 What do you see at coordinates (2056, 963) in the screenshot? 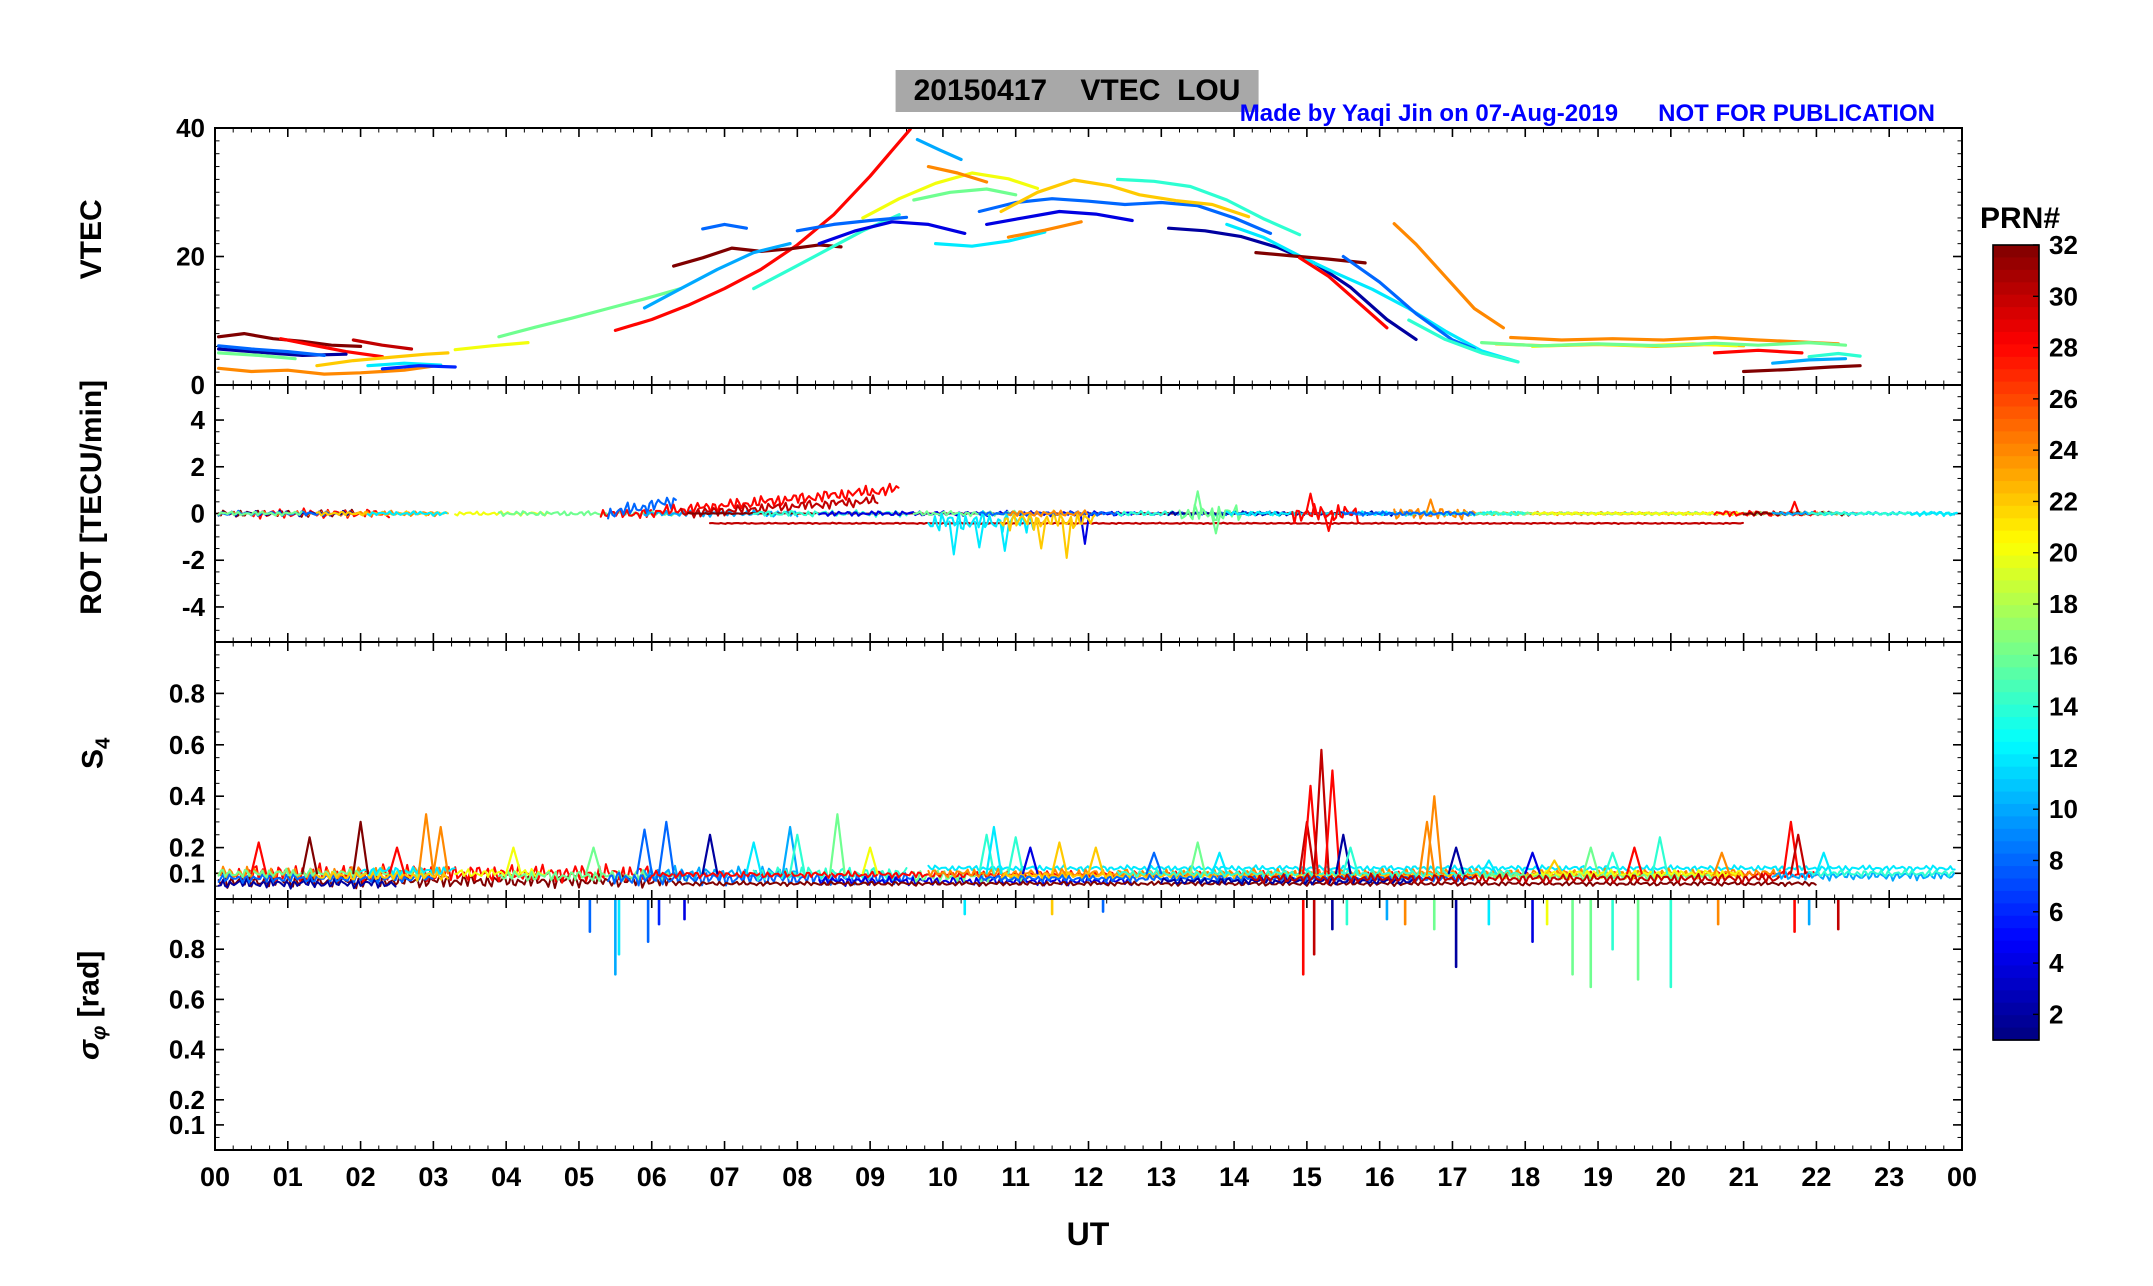
I see `colorbar-tick-label: 4` at bounding box center [2056, 963].